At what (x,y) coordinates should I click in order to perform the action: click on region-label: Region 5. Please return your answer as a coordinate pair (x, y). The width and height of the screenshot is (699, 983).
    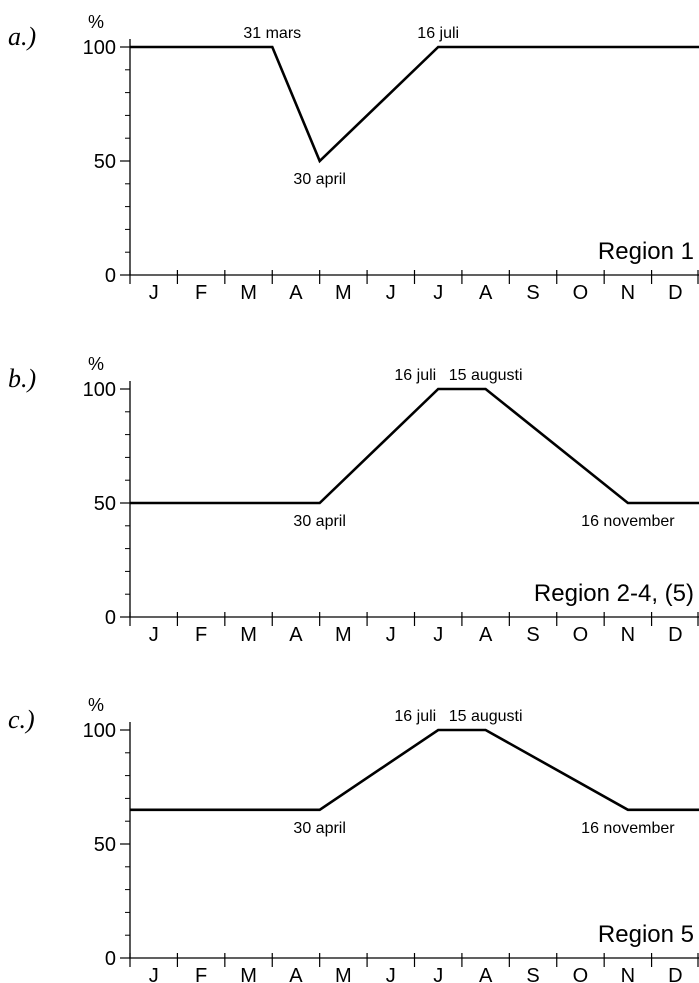
    Looking at the image, I should click on (646, 934).